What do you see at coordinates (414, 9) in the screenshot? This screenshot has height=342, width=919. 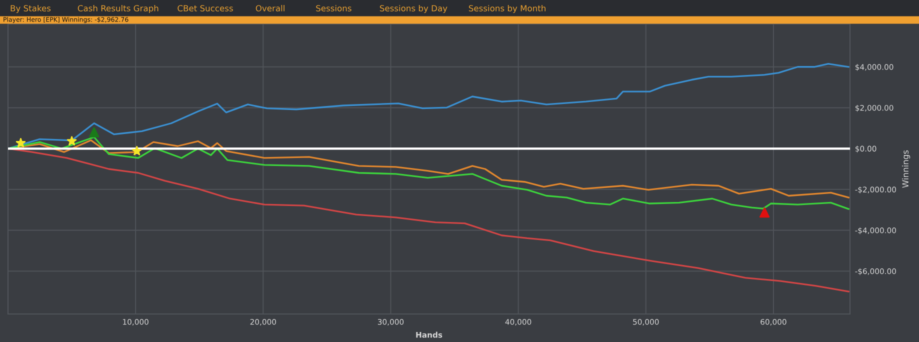 I see `text: Sessions by Day` at bounding box center [414, 9].